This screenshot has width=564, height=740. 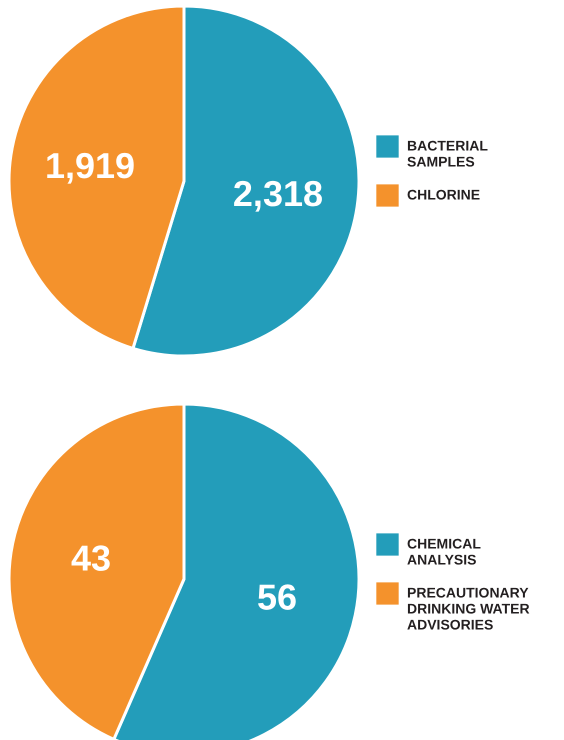 I want to click on legend-label: CHLORINE, so click(x=443, y=194).